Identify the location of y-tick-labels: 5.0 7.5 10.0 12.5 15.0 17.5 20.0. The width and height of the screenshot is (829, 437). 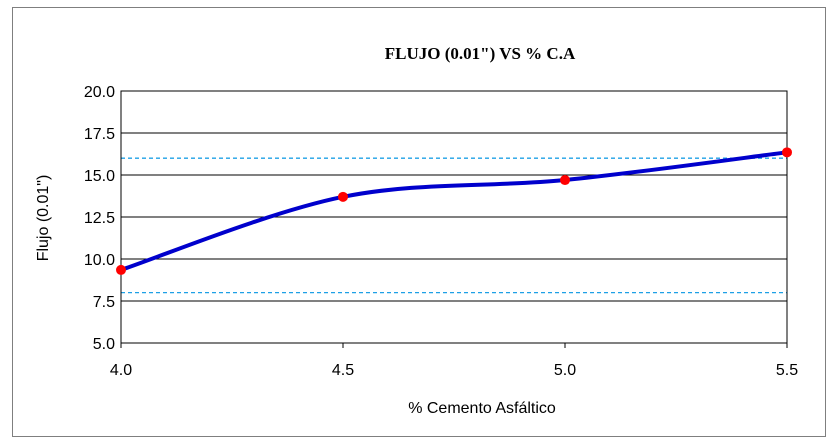
(99, 218).